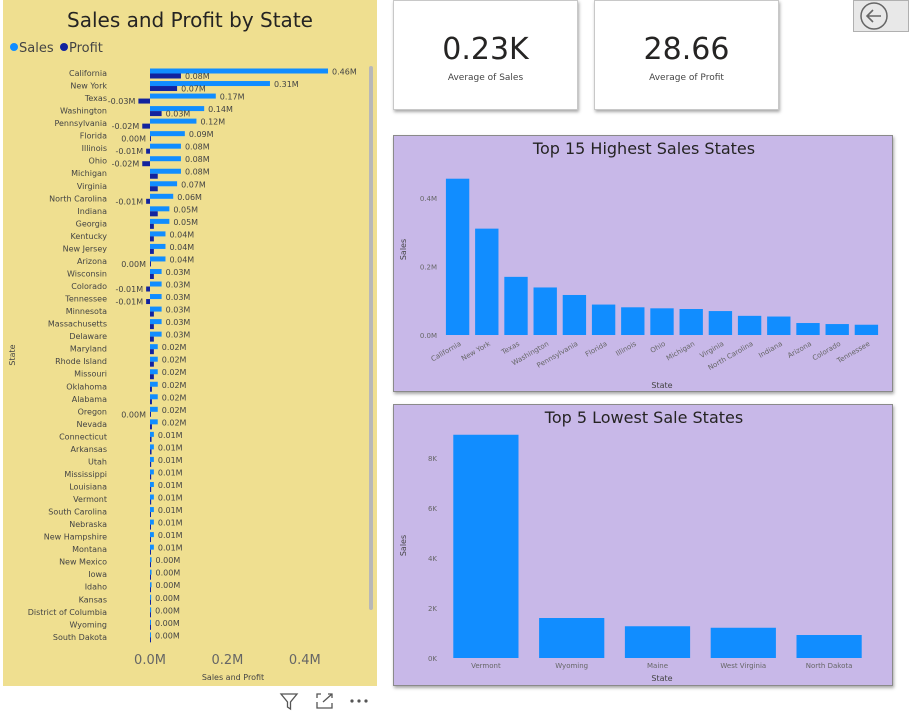 This screenshot has height=722, width=912. What do you see at coordinates (77, 512) in the screenshot?
I see `state-label: South Carolina` at bounding box center [77, 512].